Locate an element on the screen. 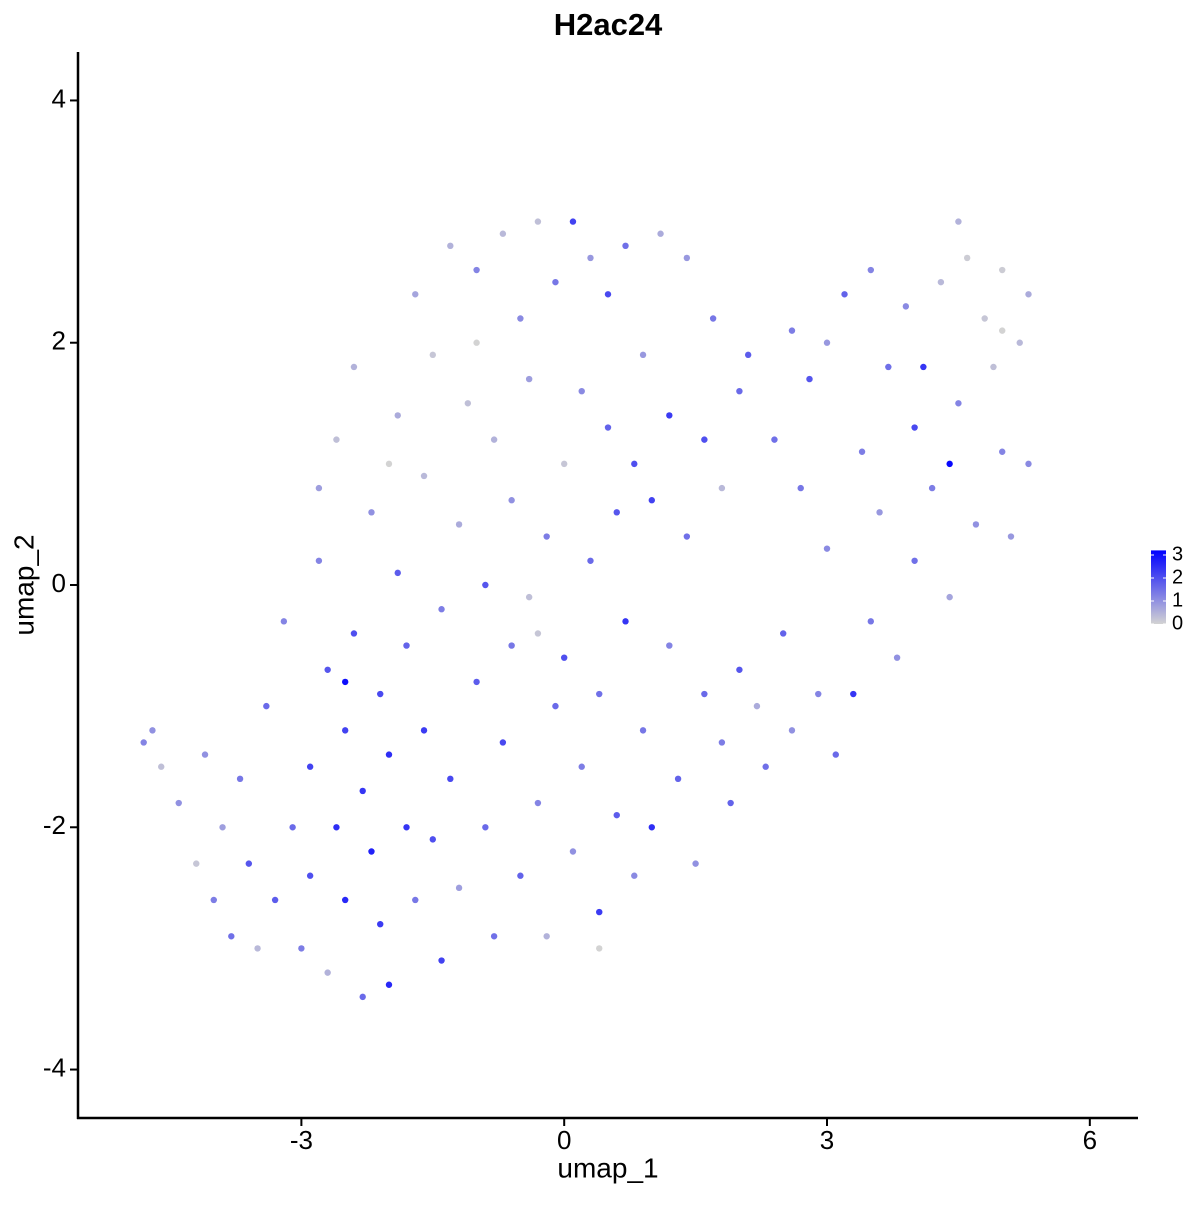 The image size is (1200, 1205). y-axis-title: umap_2 is located at coordinates (23, 584).